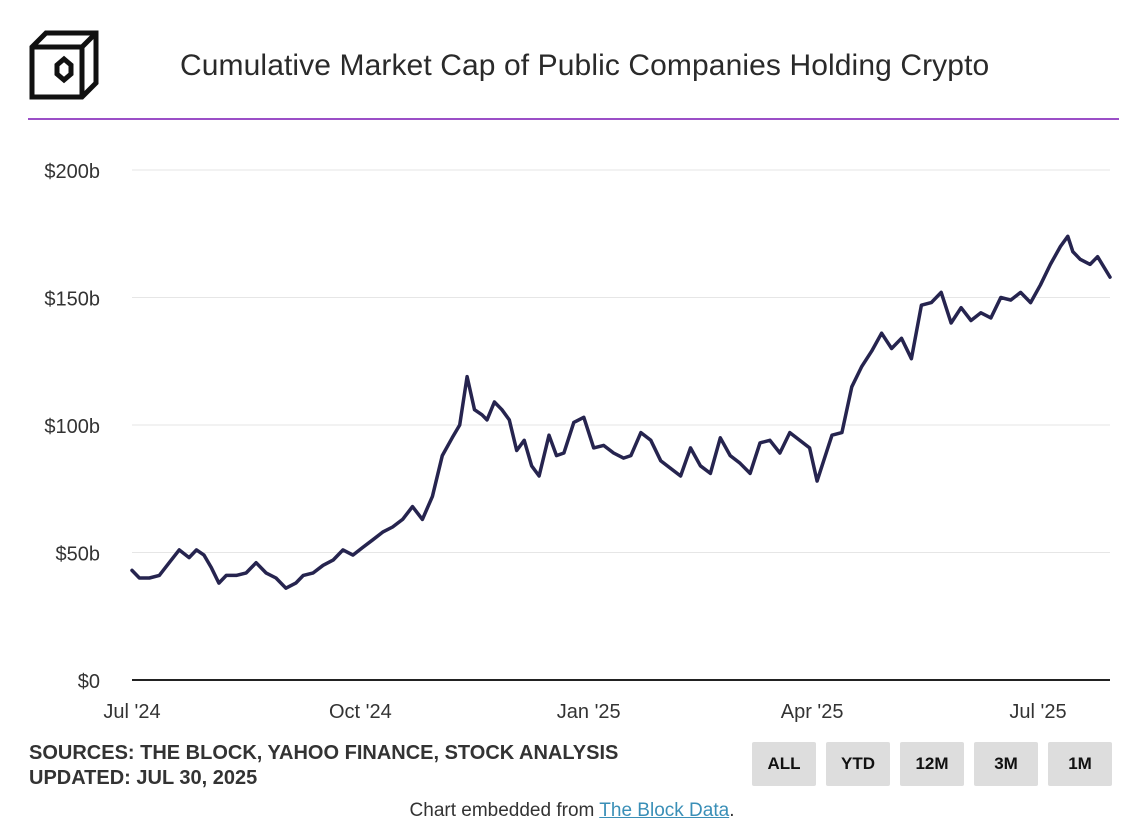 The width and height of the screenshot is (1144, 838). I want to click on updated-text: UPDATED: JUL 30, 2025, so click(143, 778).